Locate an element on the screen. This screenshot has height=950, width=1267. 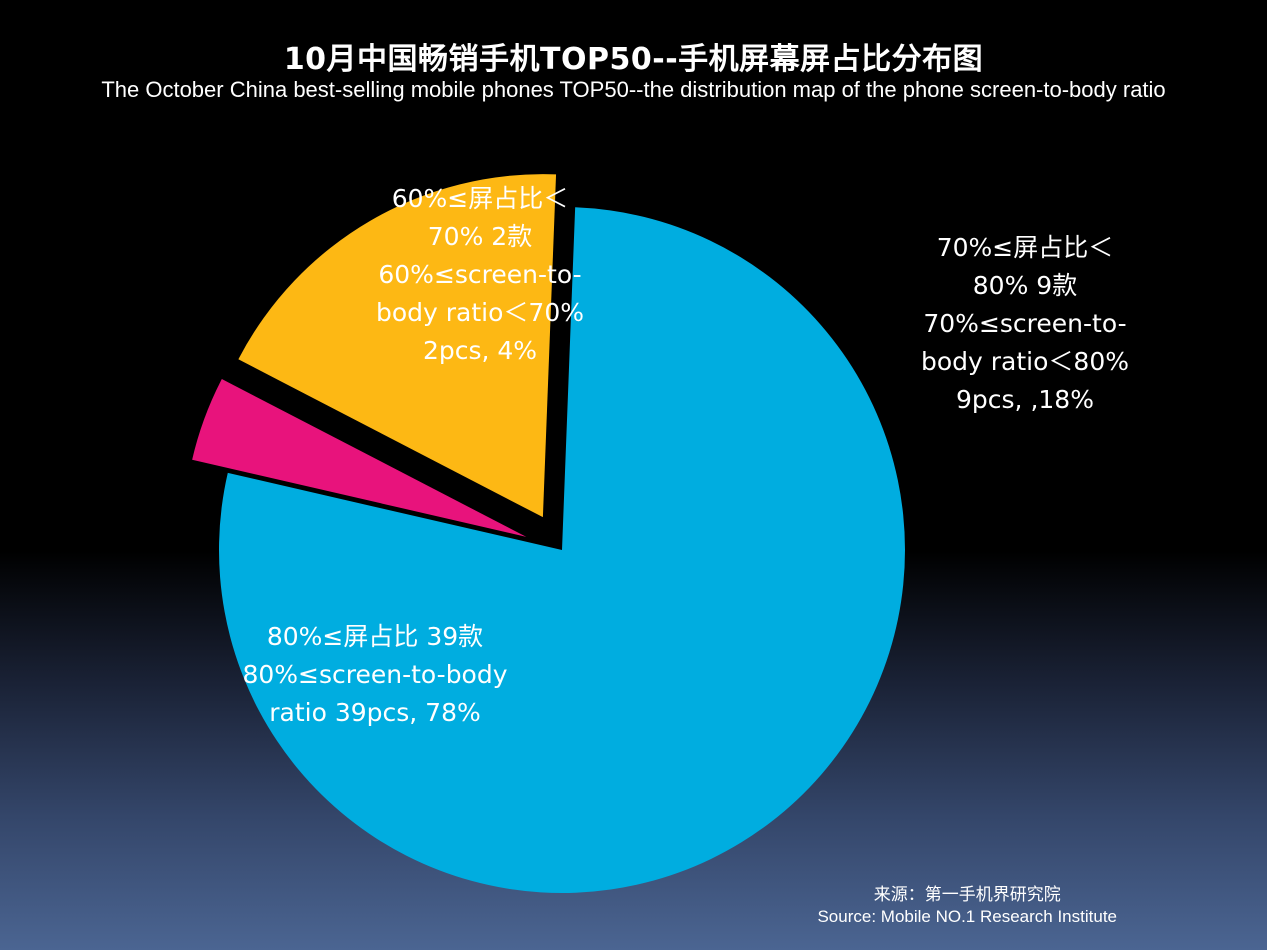
source-cn: 来源：第一手机界研究院 is located at coordinates (967, 894).